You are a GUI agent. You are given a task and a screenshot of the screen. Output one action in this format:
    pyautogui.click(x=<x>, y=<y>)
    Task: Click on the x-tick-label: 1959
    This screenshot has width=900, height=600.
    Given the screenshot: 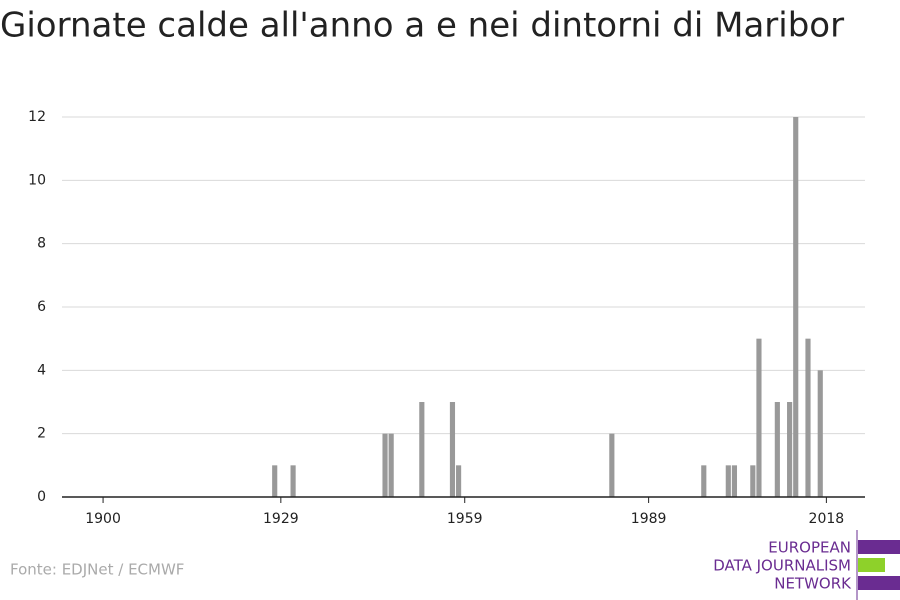 What is the action you would take?
    pyautogui.click(x=465, y=519)
    